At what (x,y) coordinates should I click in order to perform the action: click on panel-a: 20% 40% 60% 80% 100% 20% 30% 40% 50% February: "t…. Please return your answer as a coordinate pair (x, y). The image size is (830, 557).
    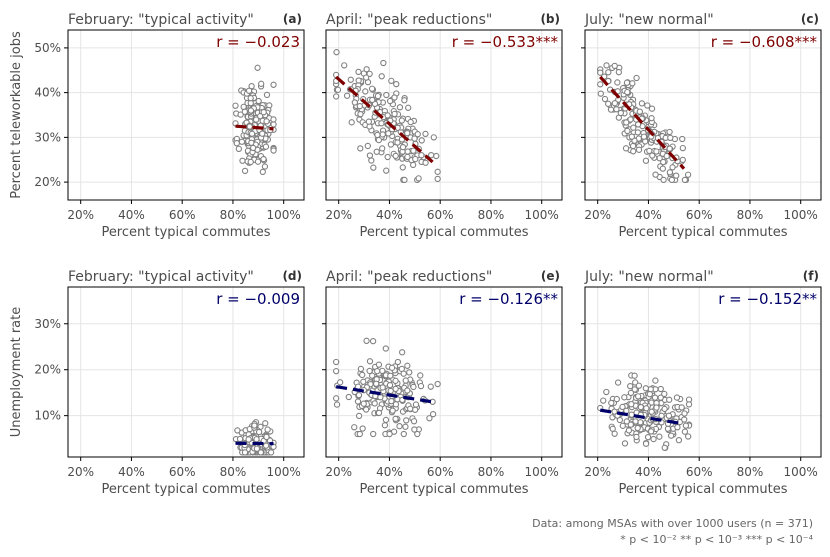
    Looking at the image, I should click on (157, 126).